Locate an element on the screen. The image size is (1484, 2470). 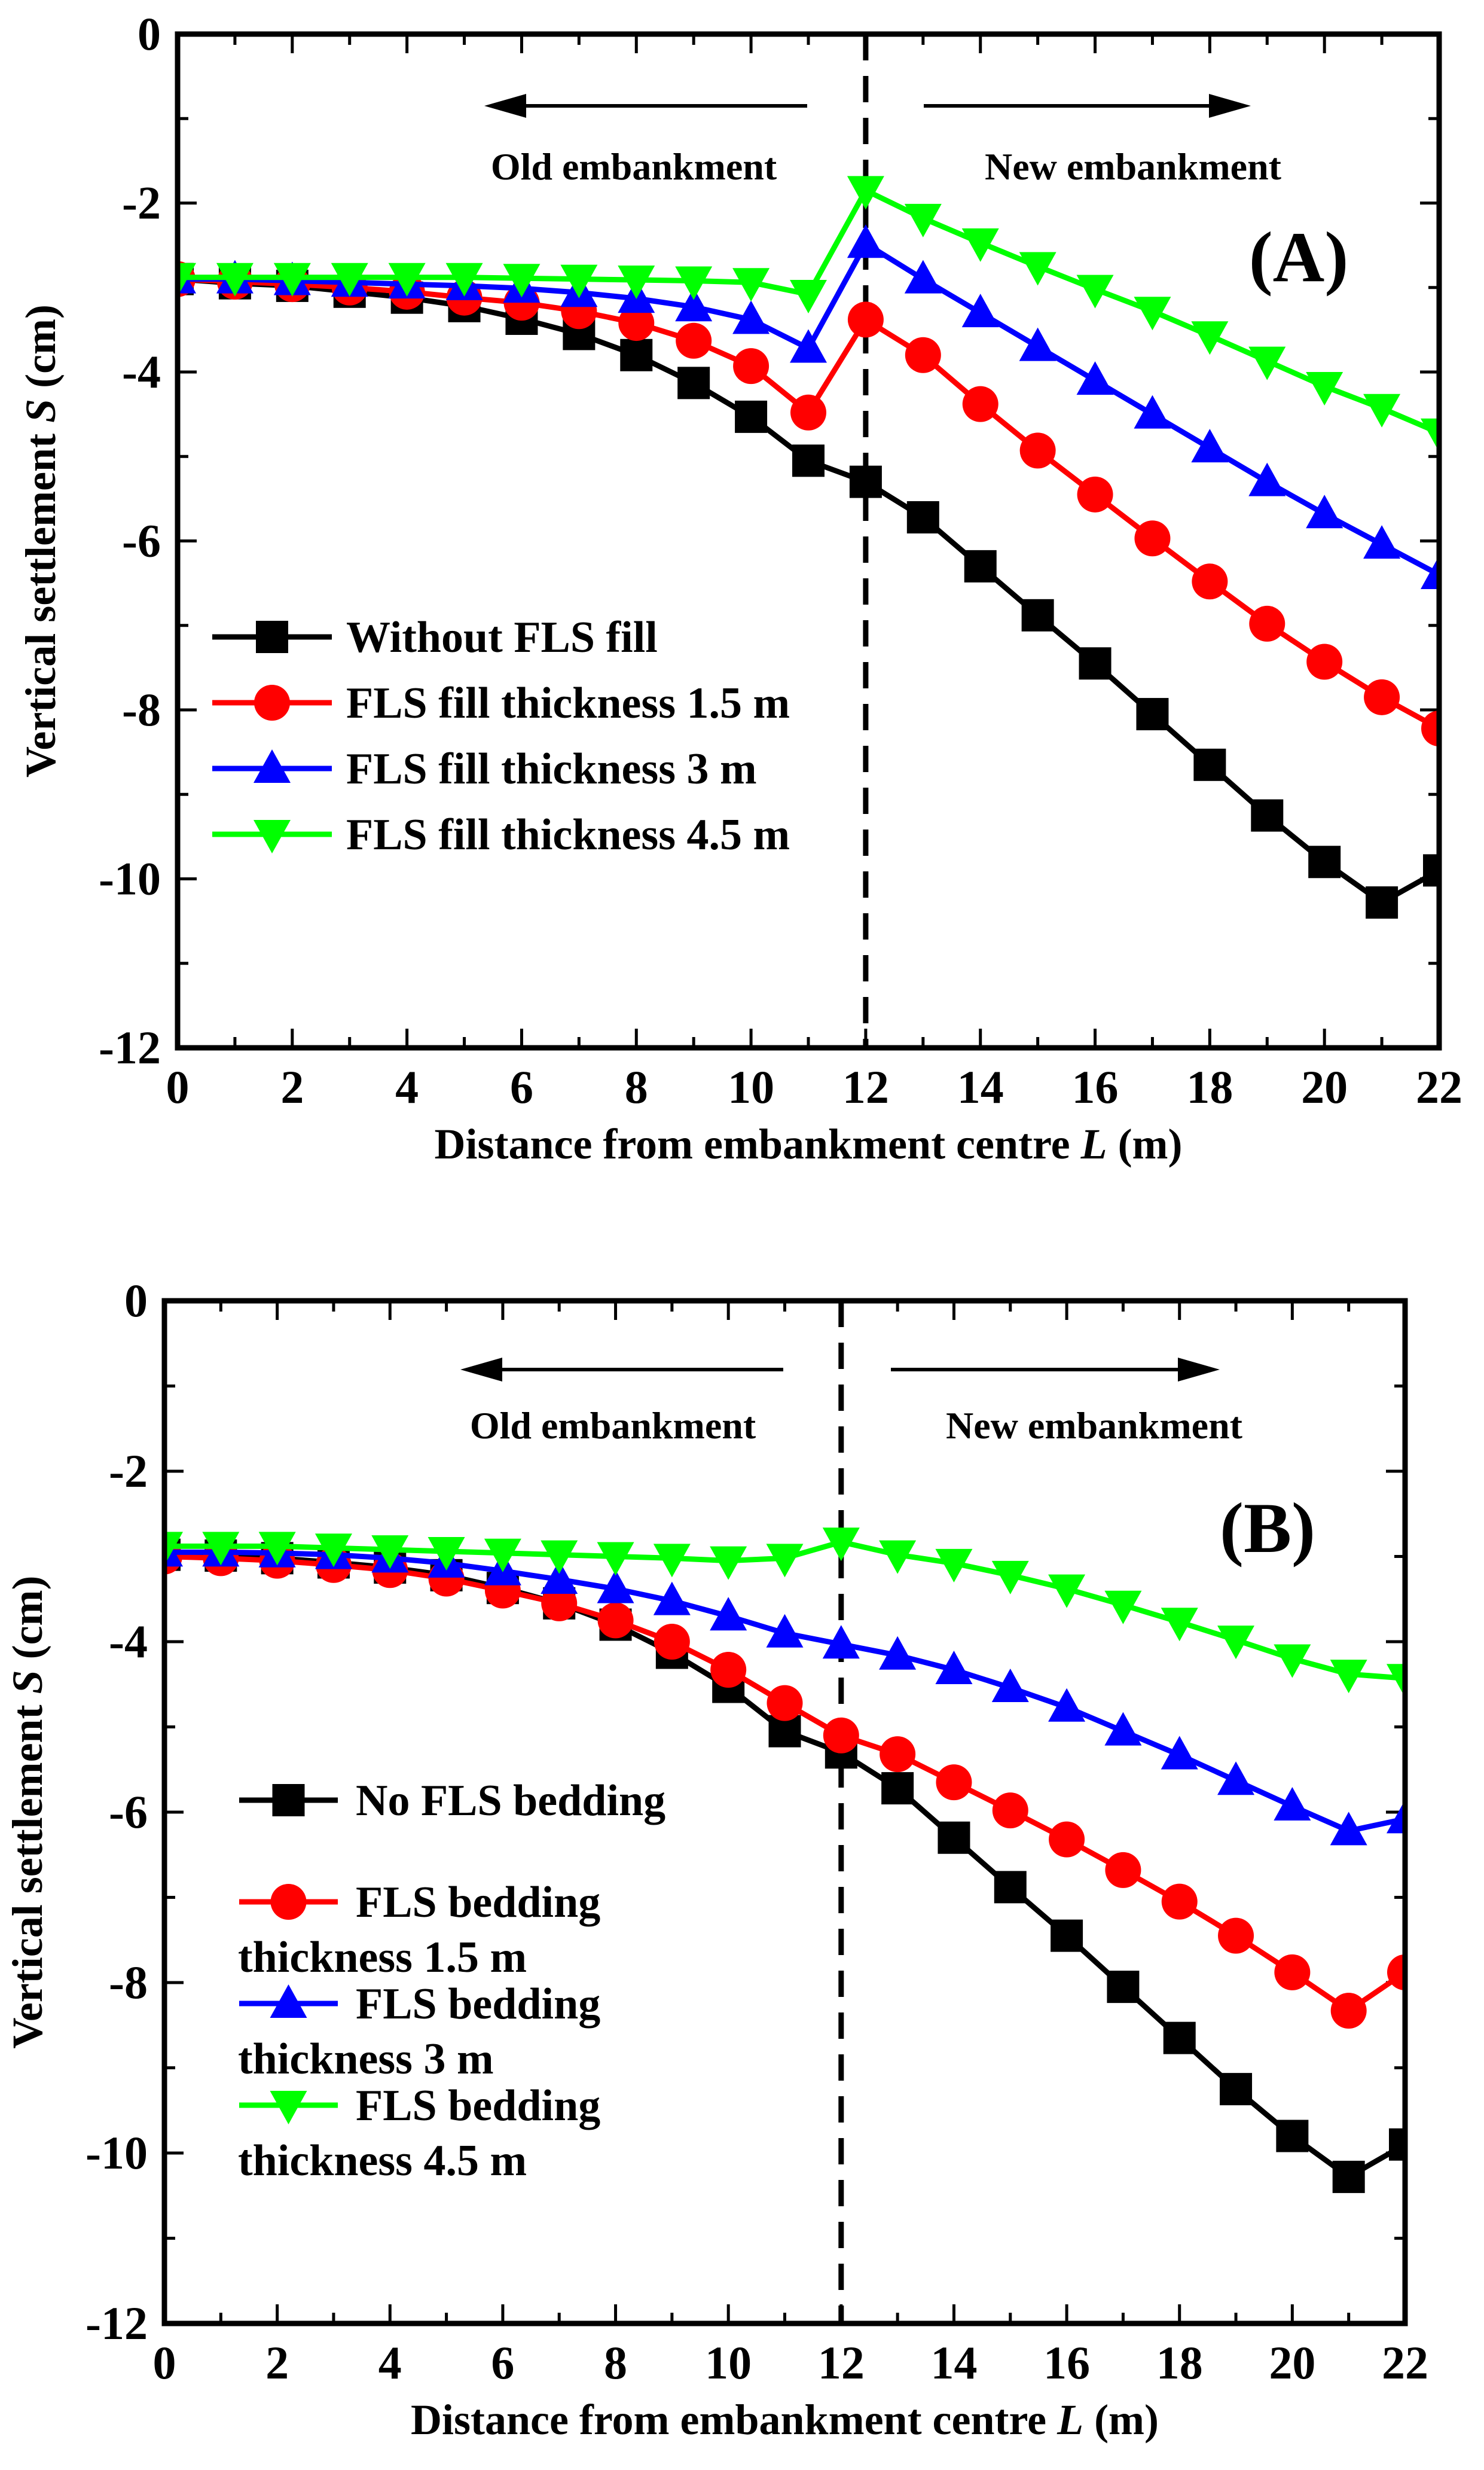
x-axis-label-unit: (m) is located at coordinates (1121, 2420).